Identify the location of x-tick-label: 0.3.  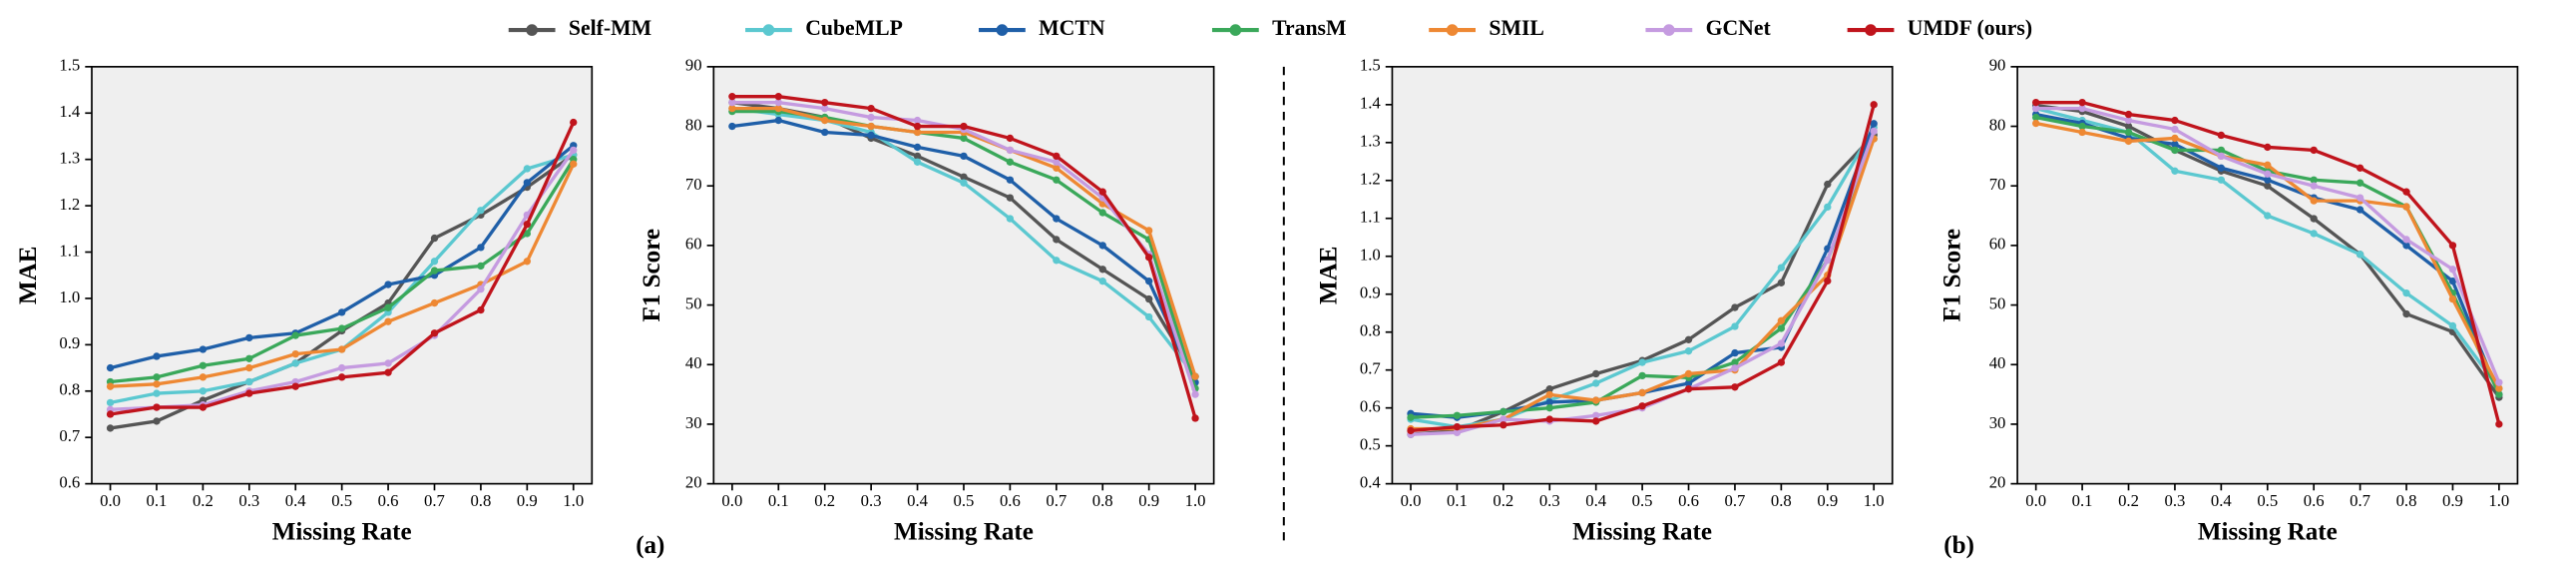
(248, 500).